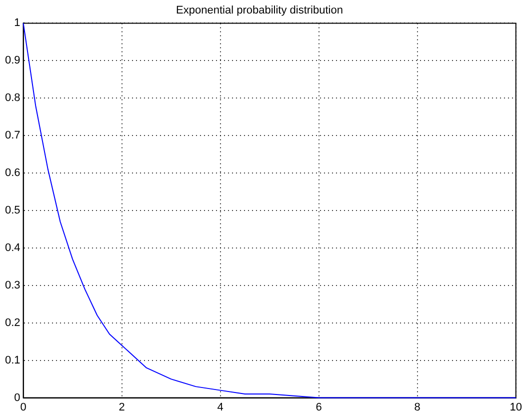 This screenshot has width=525, height=419. Describe the element at coordinates (12, 98) in the screenshot. I see `y-tick-label: 0.8` at that location.